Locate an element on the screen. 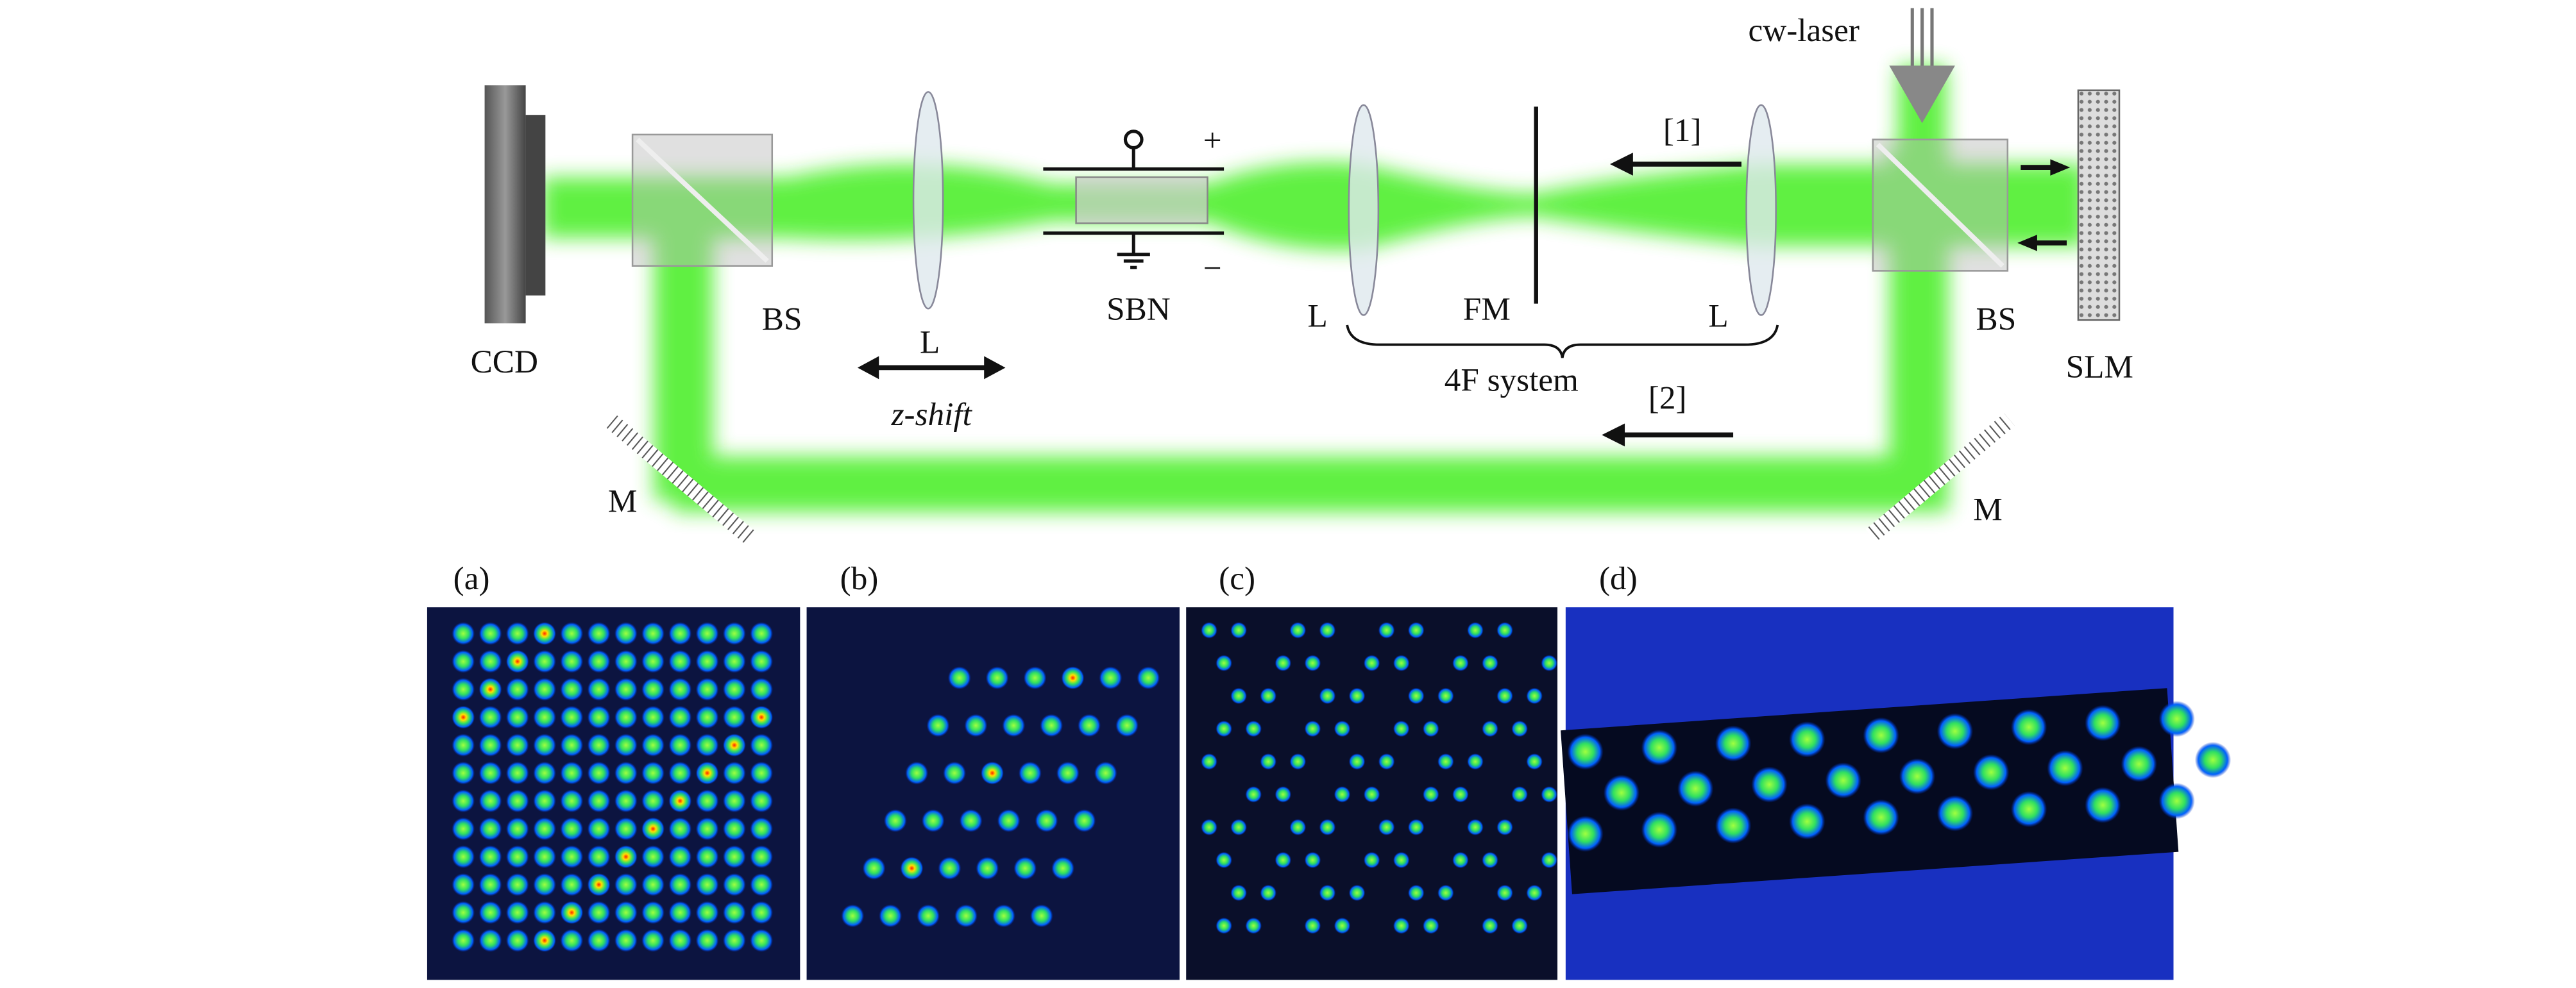  panel-label: (b) is located at coordinates (859, 578).